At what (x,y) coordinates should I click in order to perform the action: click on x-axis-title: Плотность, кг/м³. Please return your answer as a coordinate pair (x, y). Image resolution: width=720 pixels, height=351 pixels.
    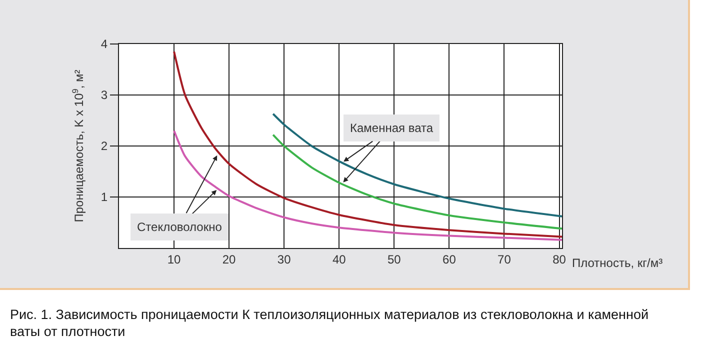
    Looking at the image, I should click on (617, 263).